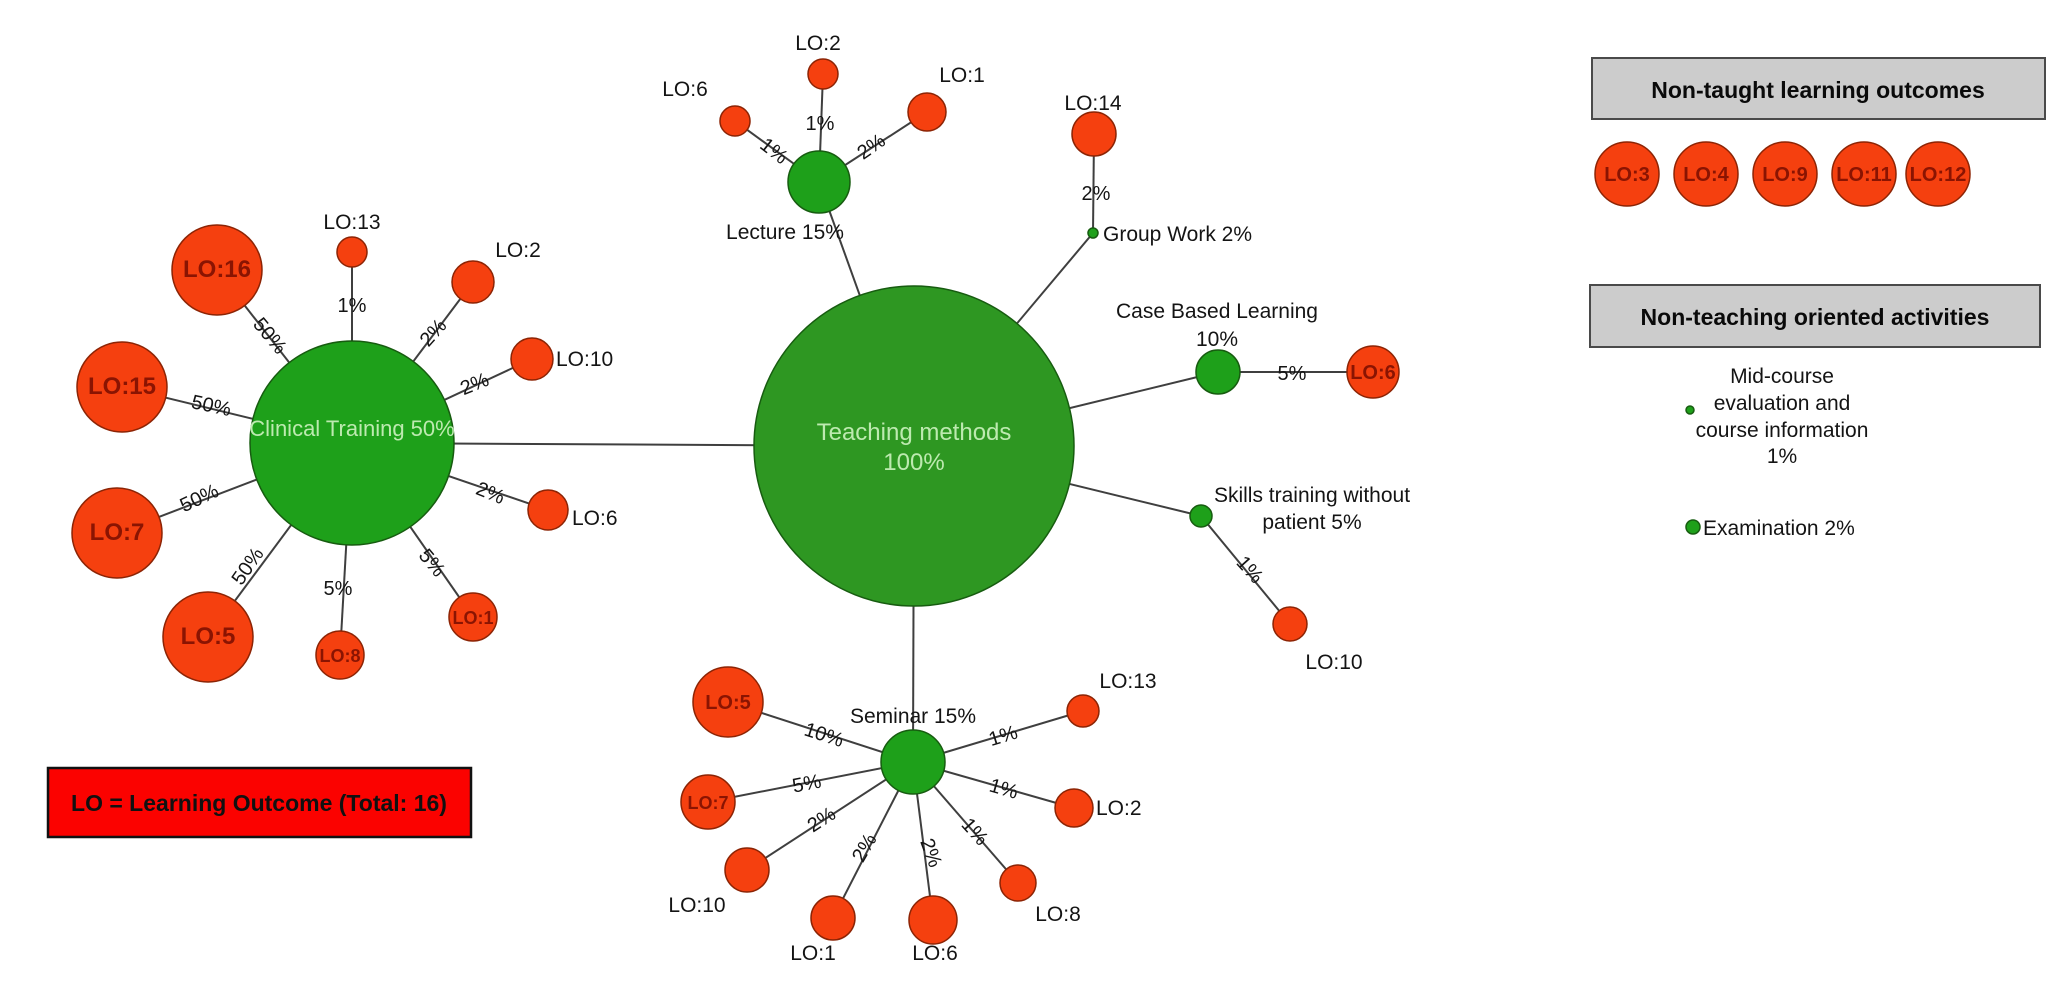  What do you see at coordinates (1218, 372) in the screenshot?
I see `node-case-based-learning` at bounding box center [1218, 372].